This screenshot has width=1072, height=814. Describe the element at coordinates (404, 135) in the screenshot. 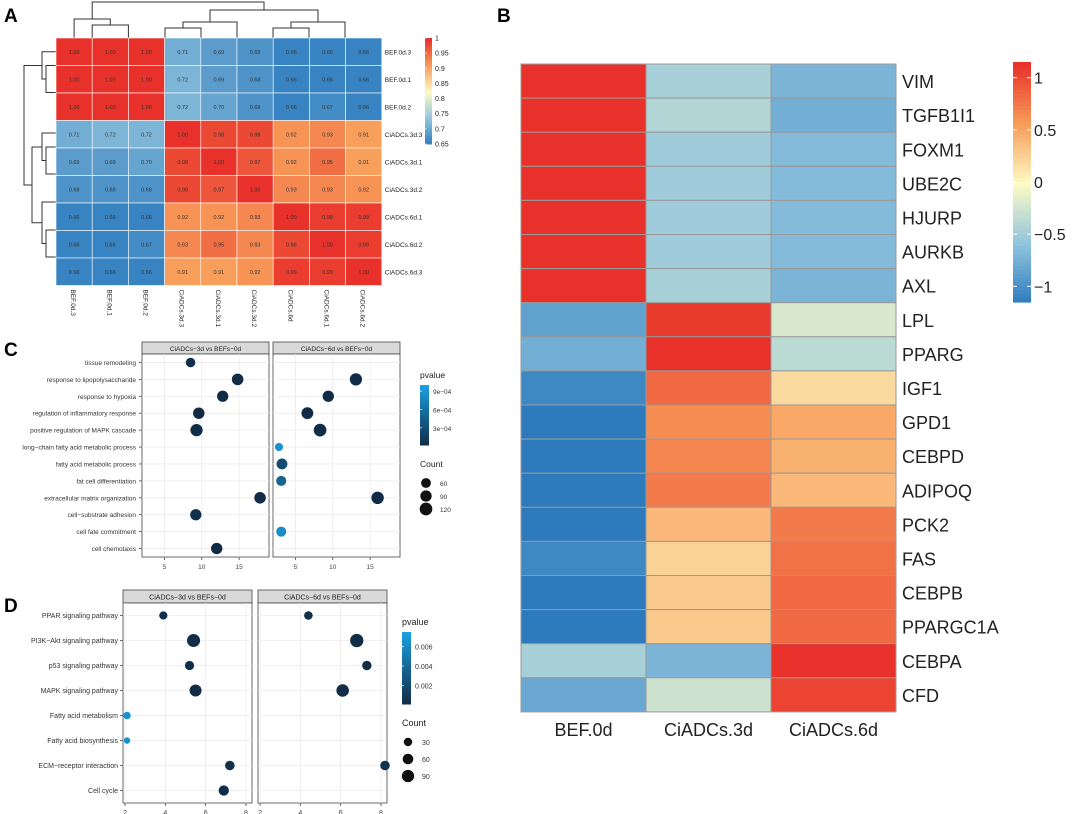

I see `heatmap-a-row-label: CiADCs.3d.3` at that location.